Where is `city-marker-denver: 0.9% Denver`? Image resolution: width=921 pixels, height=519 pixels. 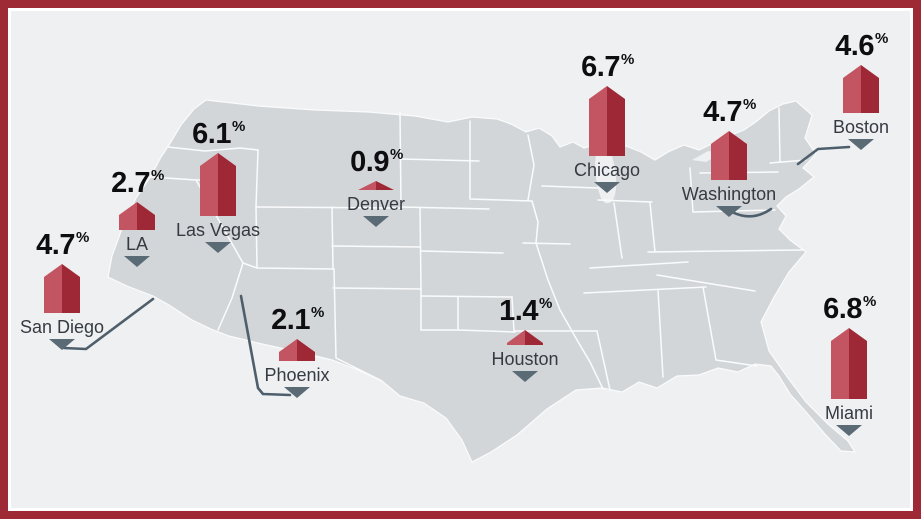 city-marker-denver: 0.9% Denver is located at coordinates (376, 186).